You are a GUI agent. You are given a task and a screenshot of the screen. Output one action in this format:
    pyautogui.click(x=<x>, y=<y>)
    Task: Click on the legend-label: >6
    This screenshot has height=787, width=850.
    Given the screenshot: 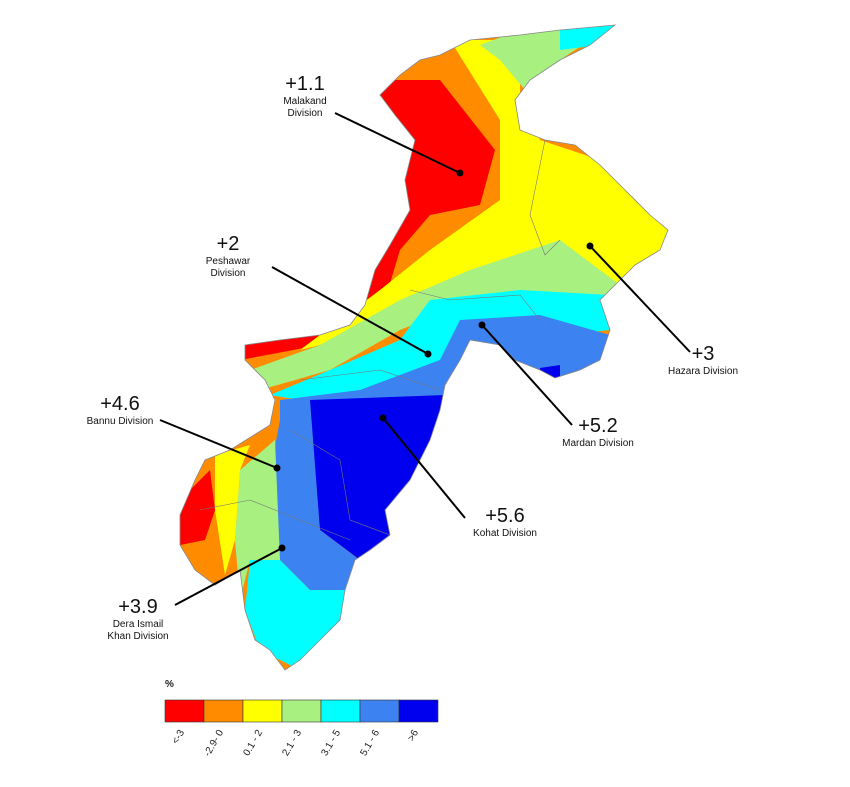 What is the action you would take?
    pyautogui.click(x=413, y=736)
    